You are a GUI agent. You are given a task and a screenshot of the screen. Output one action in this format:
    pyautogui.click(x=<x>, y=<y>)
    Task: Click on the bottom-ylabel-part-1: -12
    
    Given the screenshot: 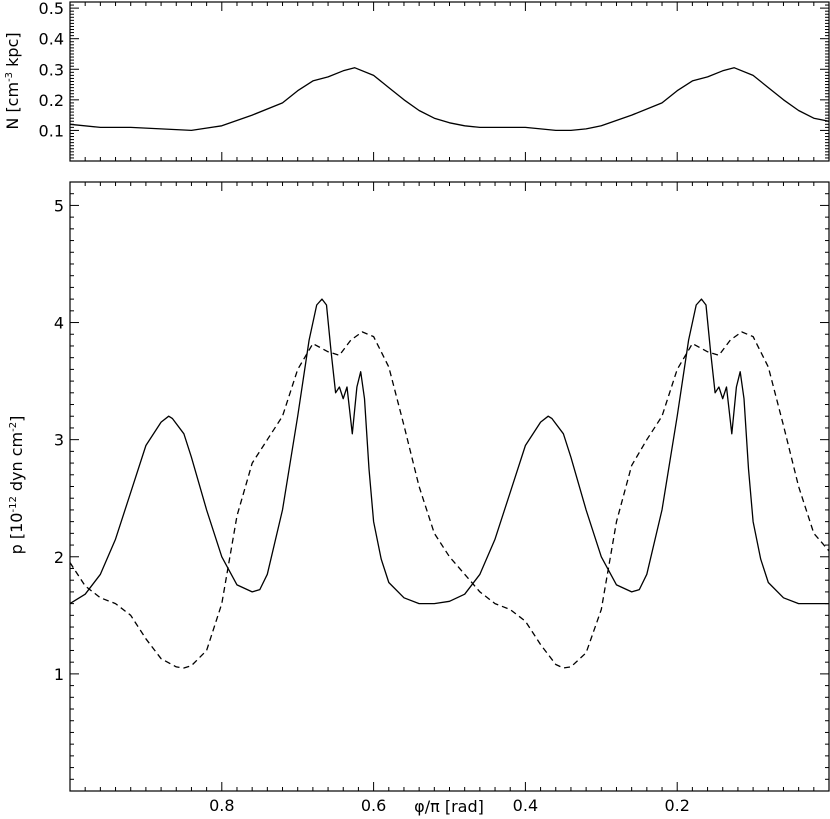 What is the action you would take?
    pyautogui.click(x=13, y=504)
    